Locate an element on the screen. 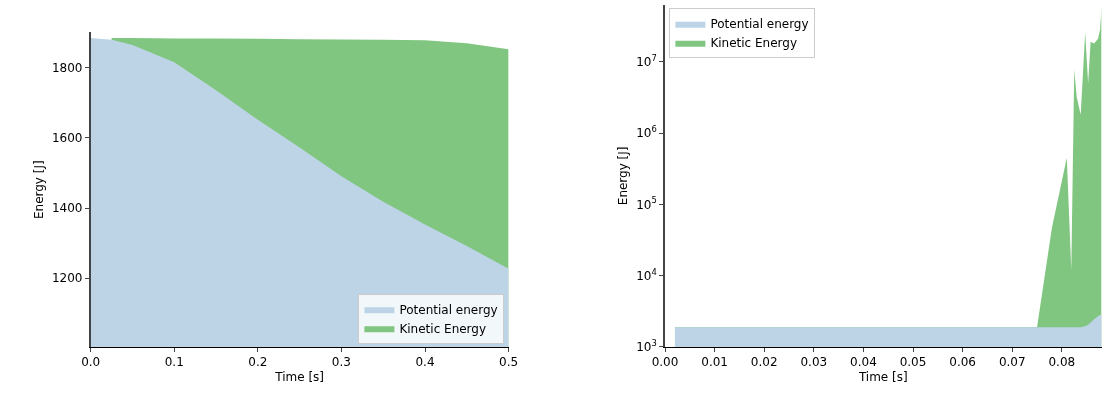 Image resolution: width=1117 pixels, height=403 pixels. x-tick-label: 0.00 is located at coordinates (665, 362).